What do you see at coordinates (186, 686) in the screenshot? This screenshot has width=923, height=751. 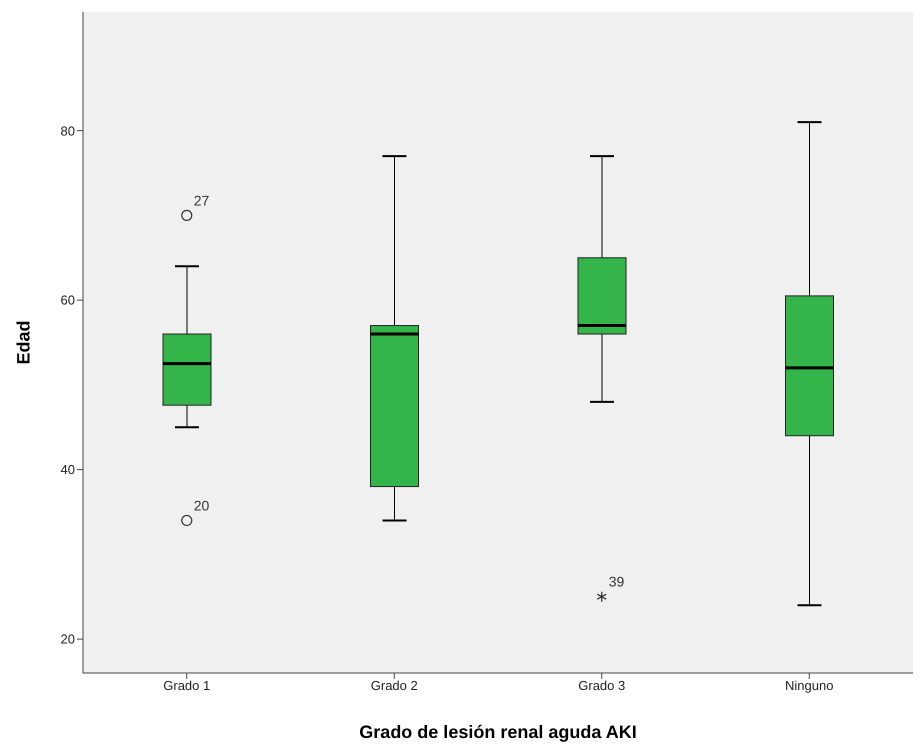 I see `x-tick-label: Grado 1` at bounding box center [186, 686].